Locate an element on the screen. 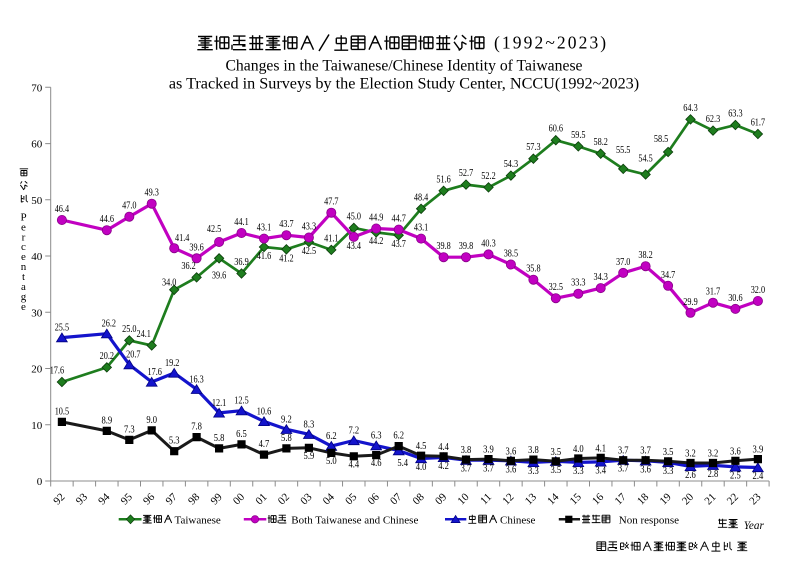 The height and width of the screenshot is (566, 800). svg-text: 57.3 is located at coordinates (533, 147).